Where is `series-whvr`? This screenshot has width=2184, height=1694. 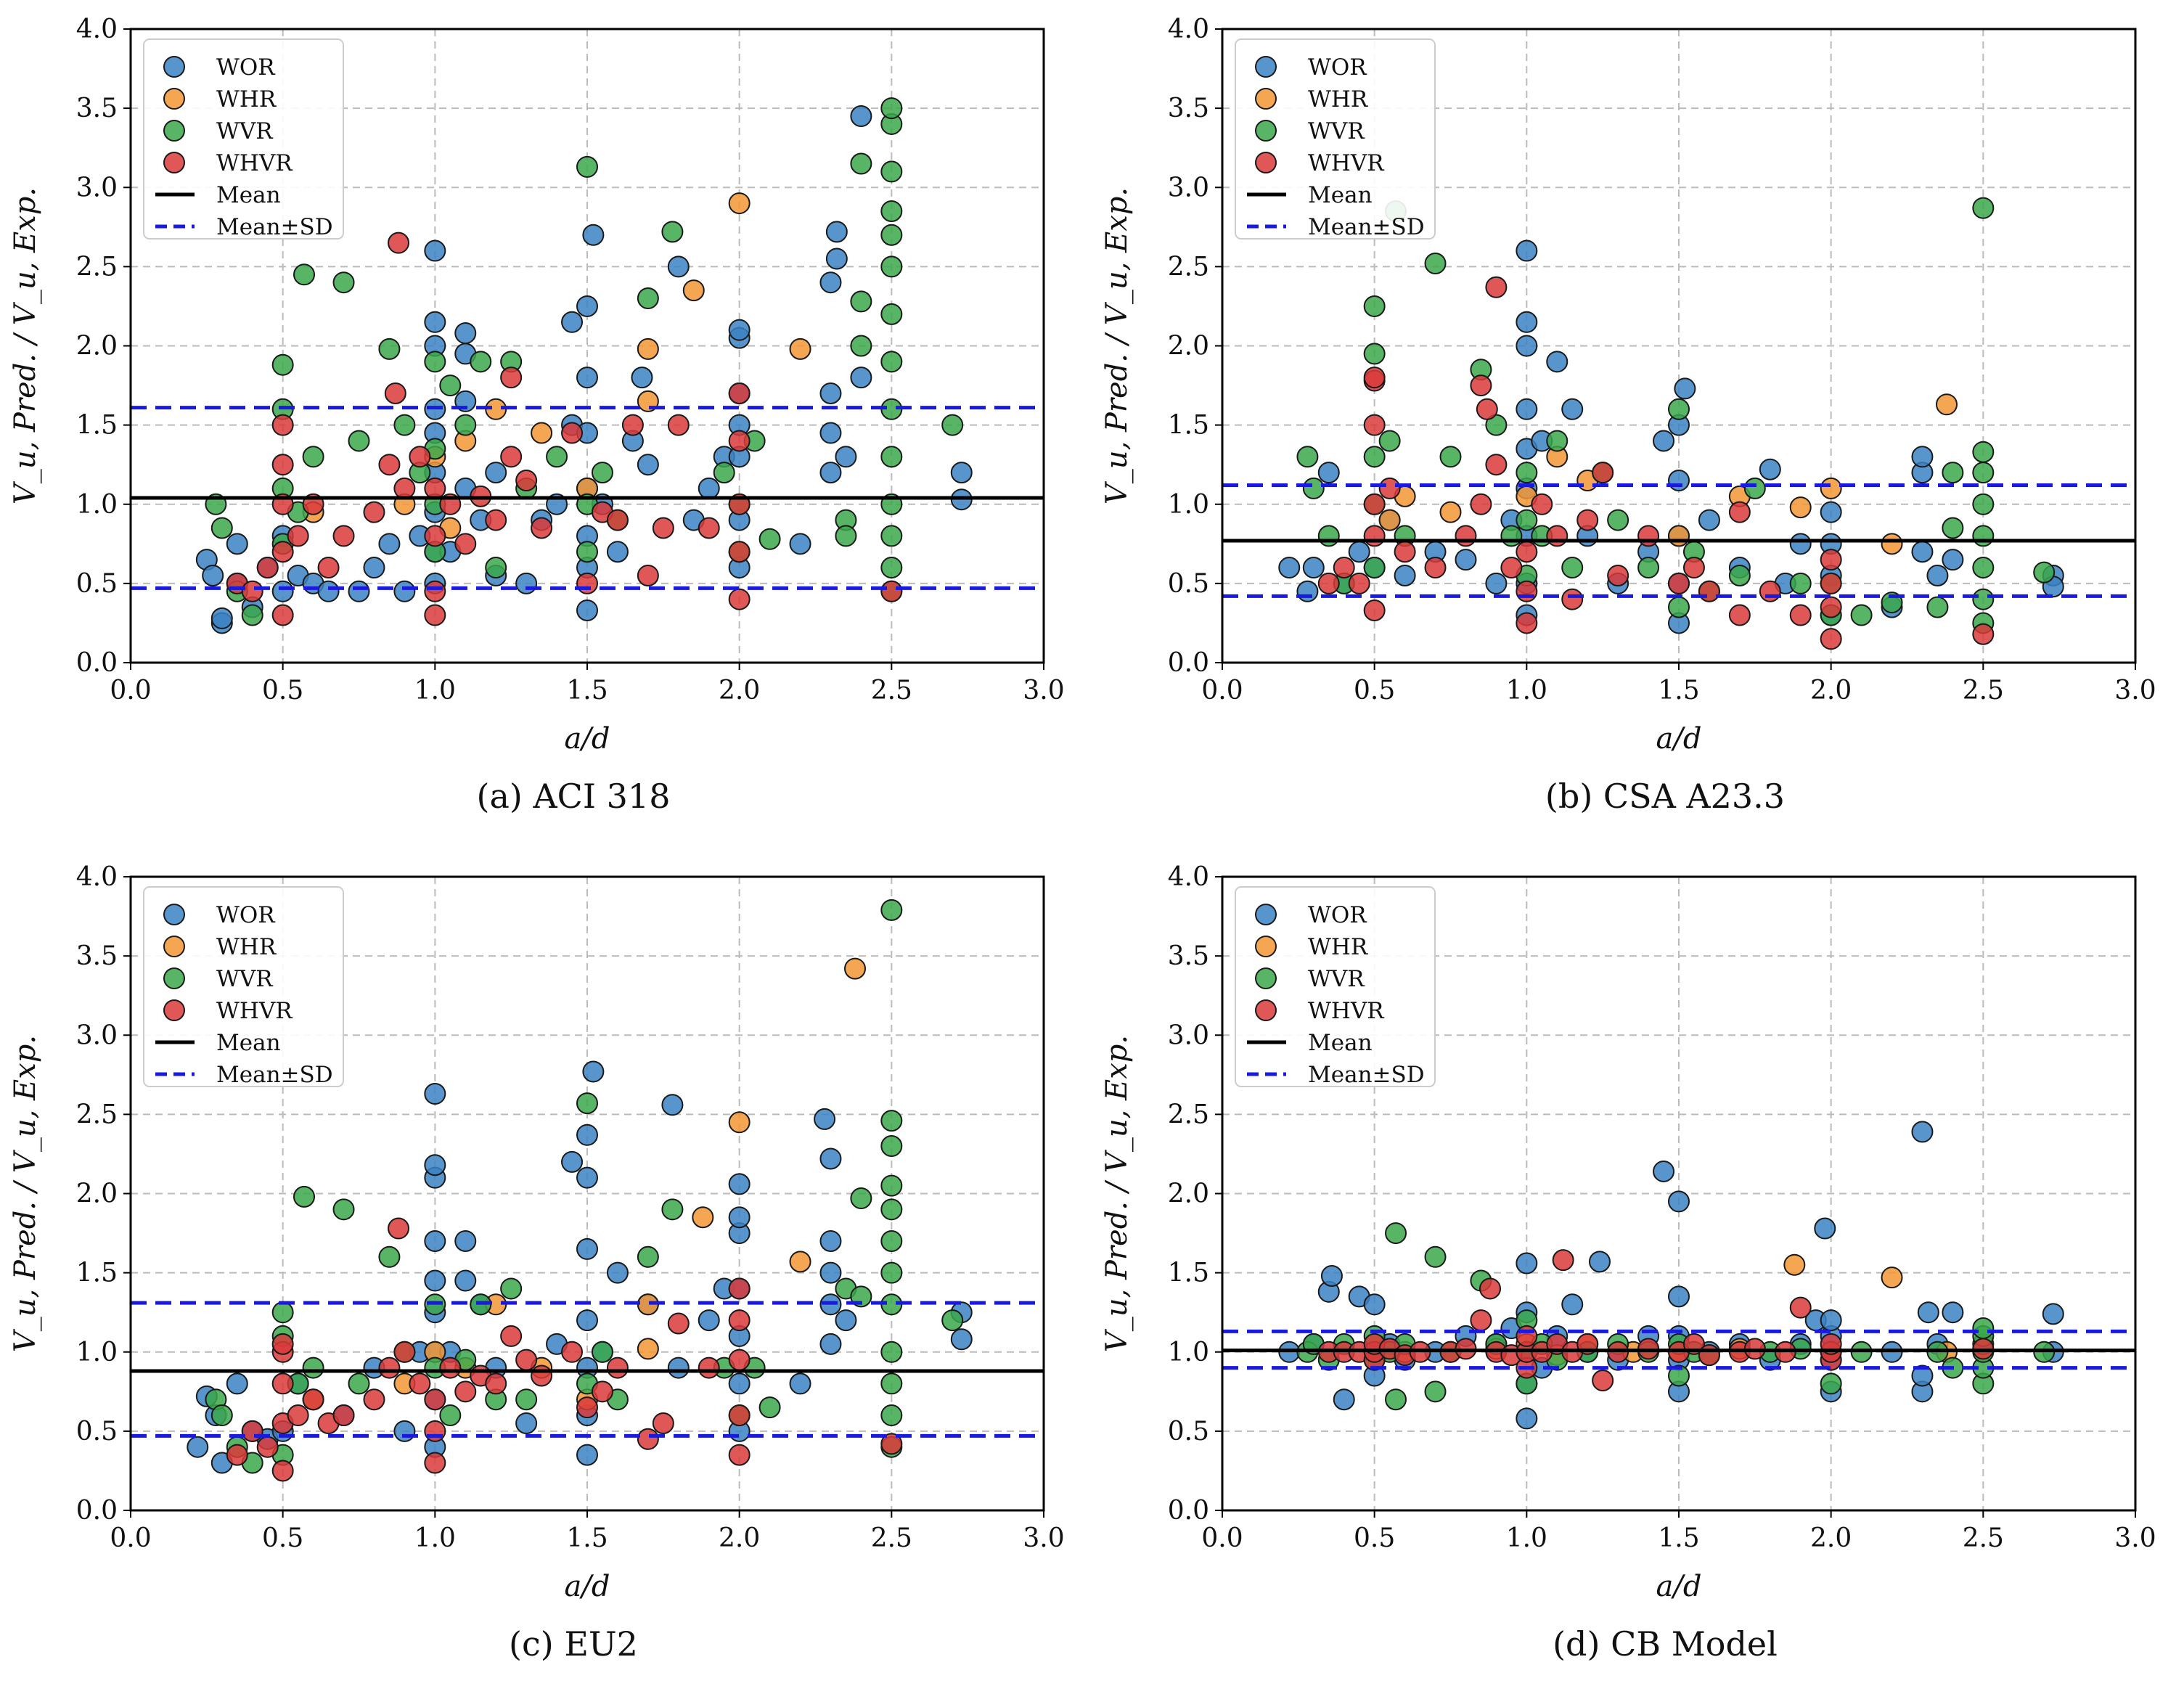
series-whvr is located at coordinates (564, 1349).